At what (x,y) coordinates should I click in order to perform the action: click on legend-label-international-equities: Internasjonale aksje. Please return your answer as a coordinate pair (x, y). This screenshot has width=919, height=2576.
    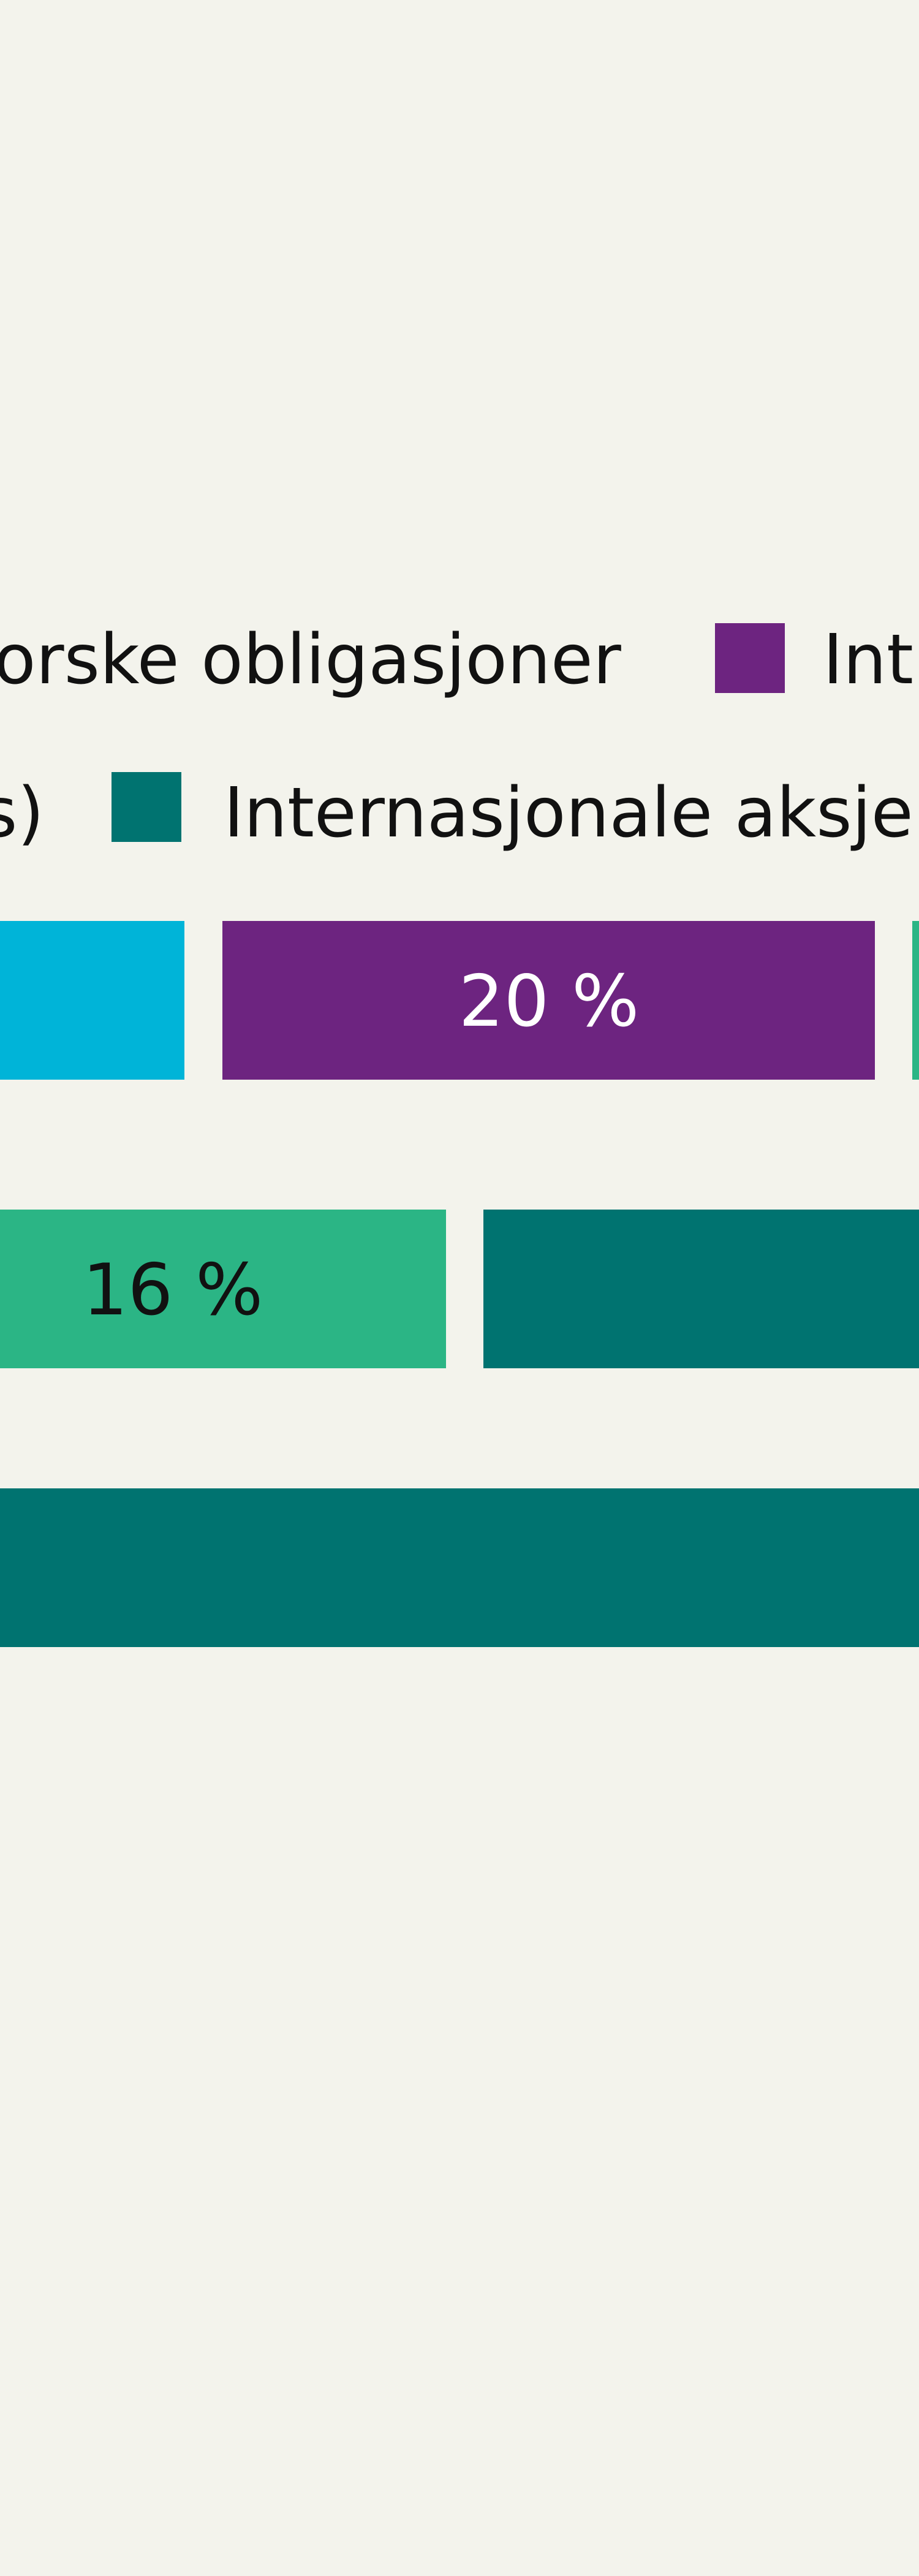
    Looking at the image, I should click on (568, 813).